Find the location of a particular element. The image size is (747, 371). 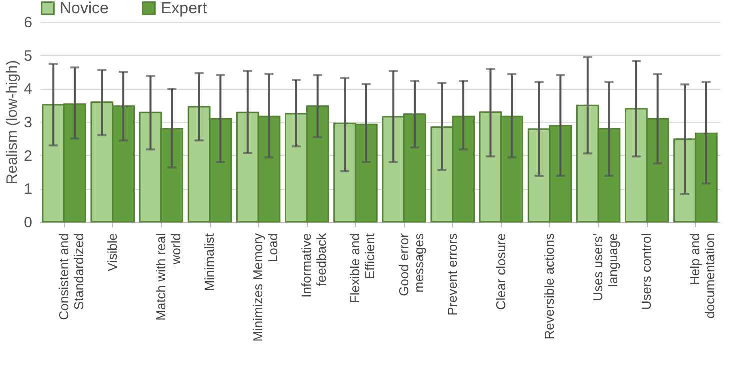

y-tick-label: 3 is located at coordinates (28, 123).